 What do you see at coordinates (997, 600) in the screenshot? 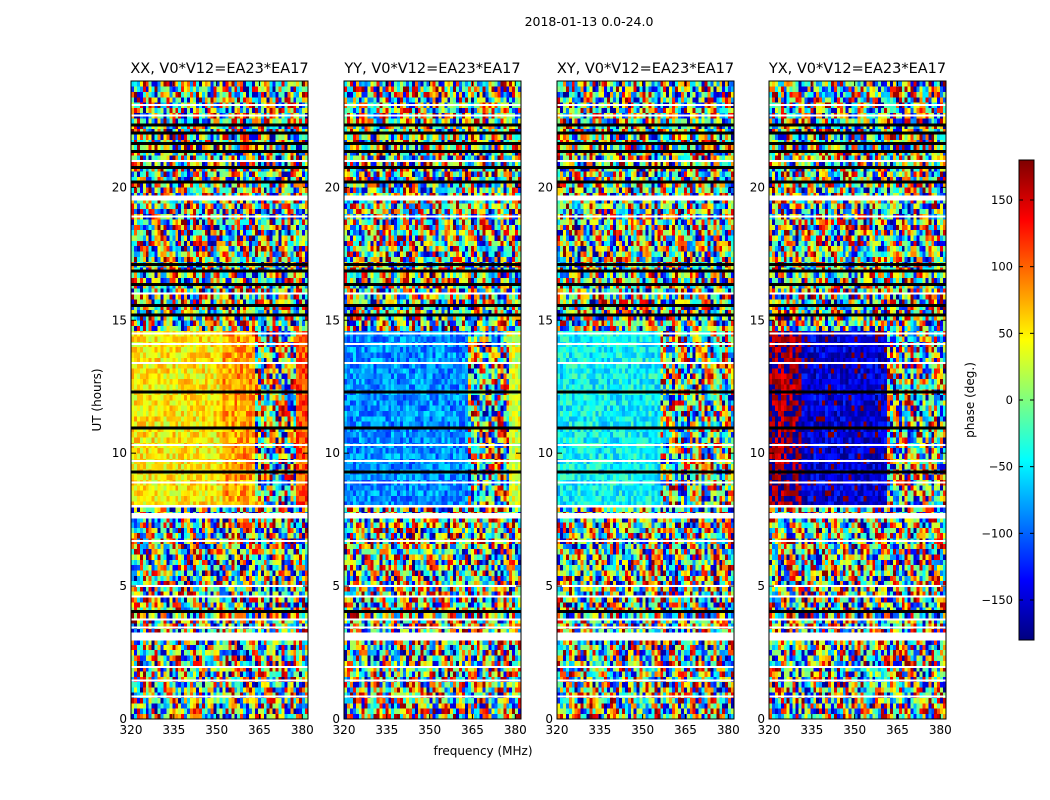
I see `colorbar-tick-label: −150` at bounding box center [997, 600].